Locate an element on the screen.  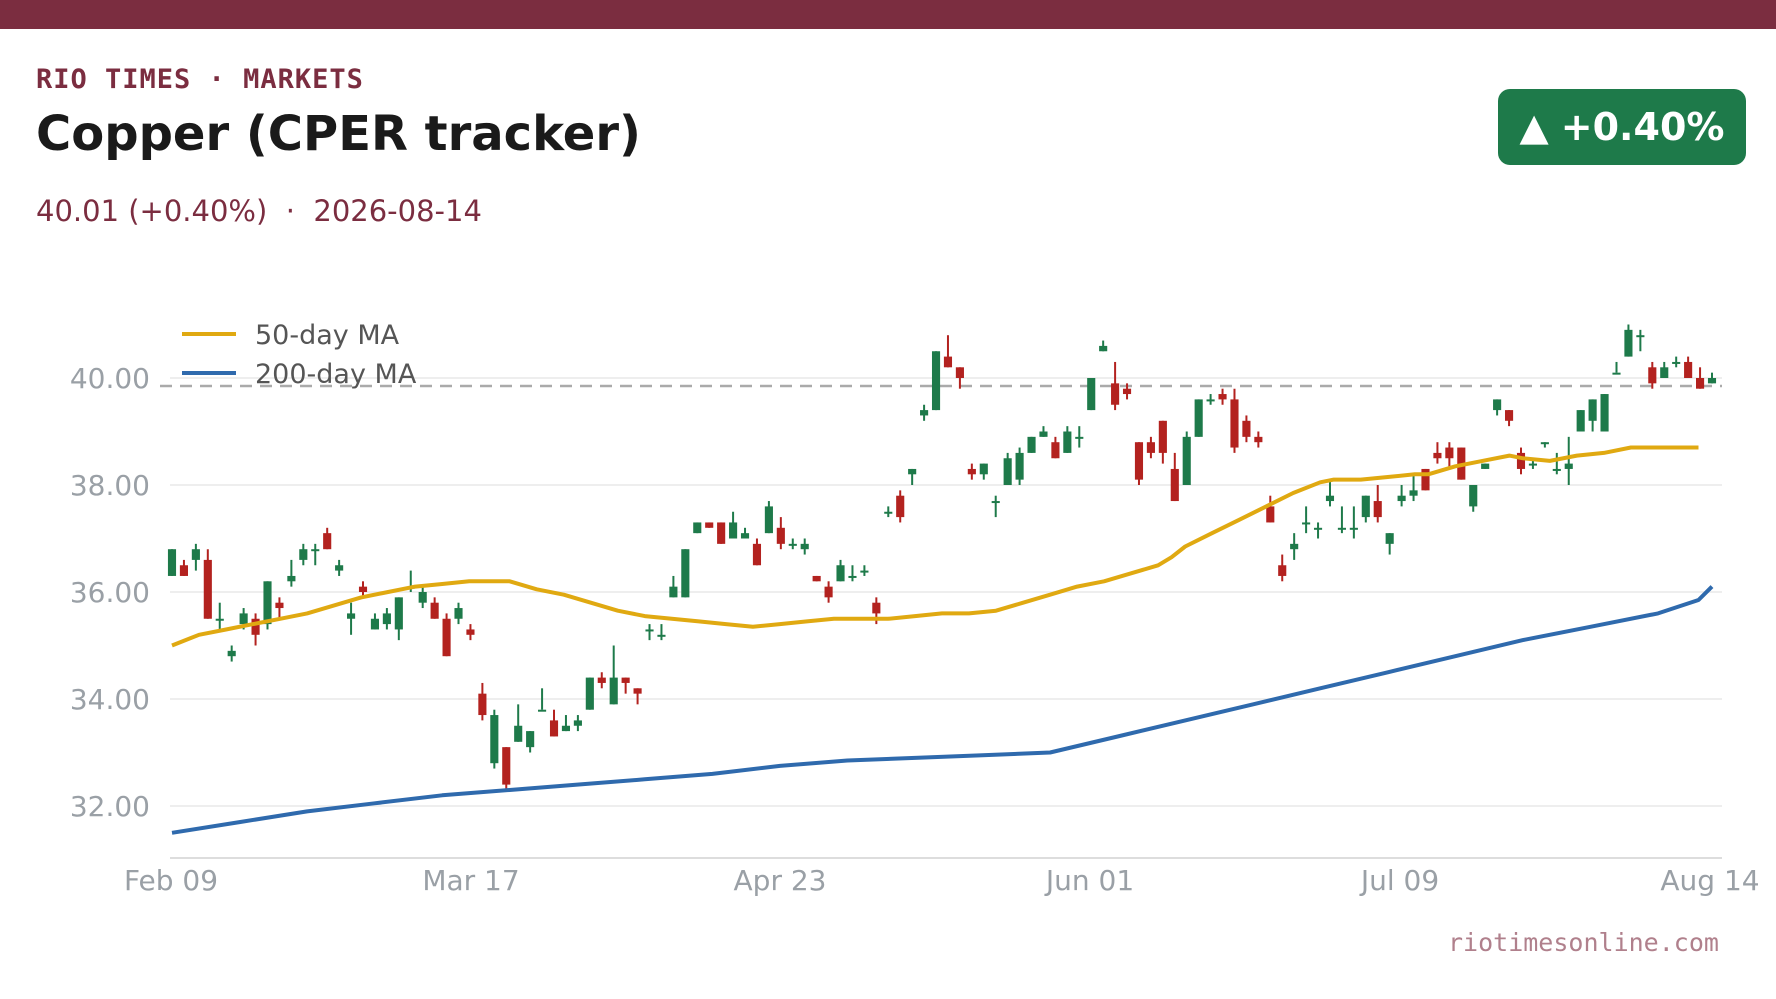
up-arrow-icon: ▲ is located at coordinates (1534, 127).